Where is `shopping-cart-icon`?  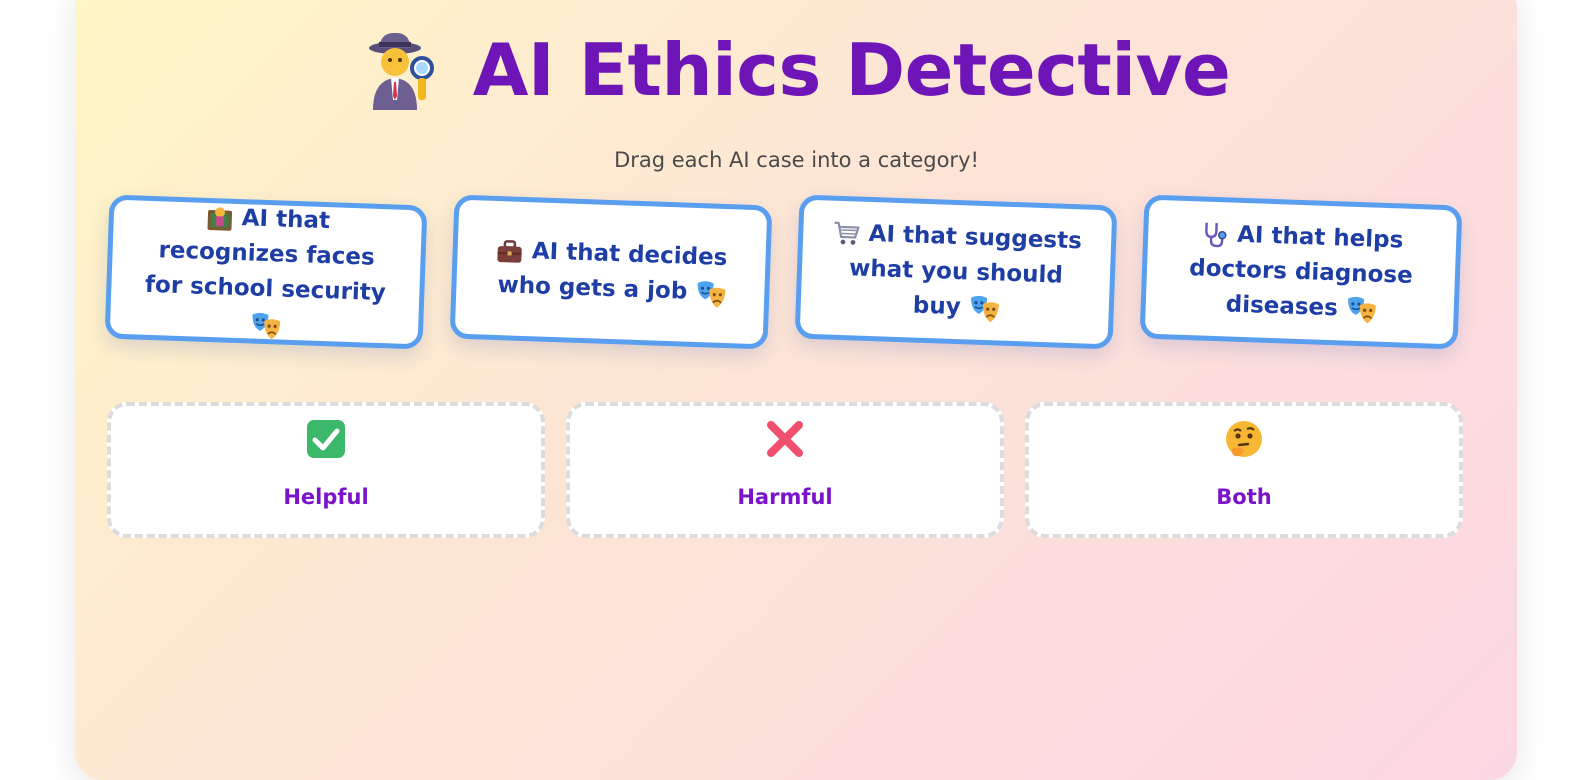 shopping-cart-icon is located at coordinates (846, 233).